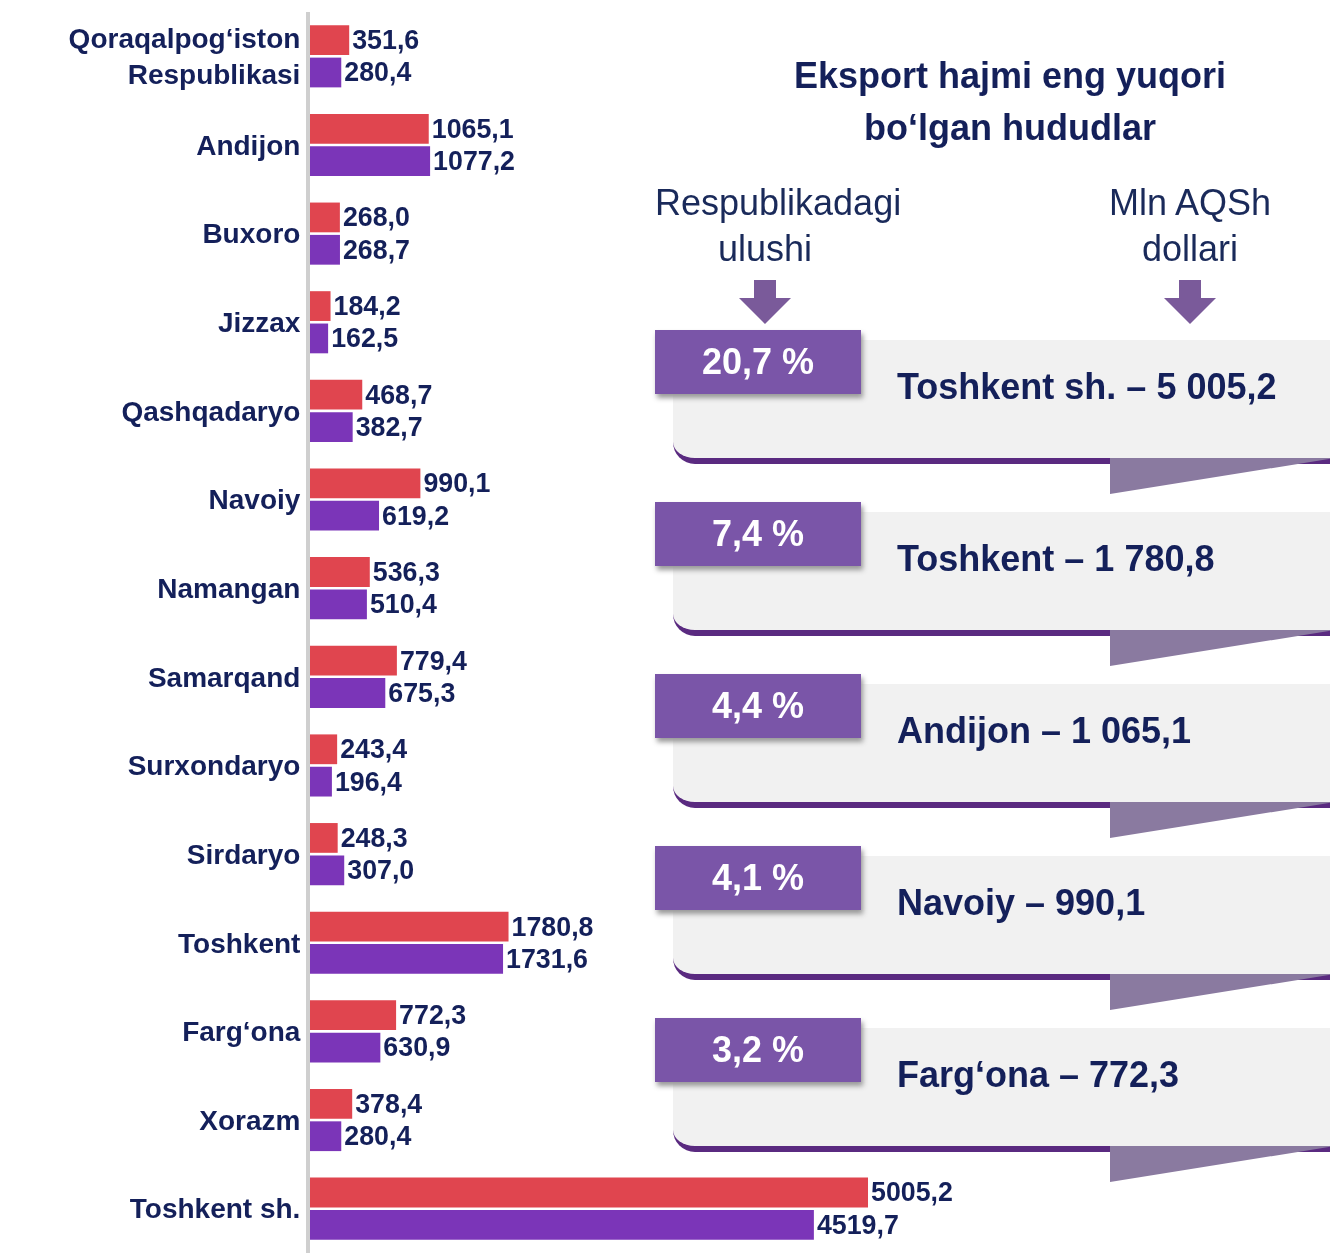 This screenshot has width=1330, height=1257. I want to click on y-tick-label: Navoiy, so click(254, 500).